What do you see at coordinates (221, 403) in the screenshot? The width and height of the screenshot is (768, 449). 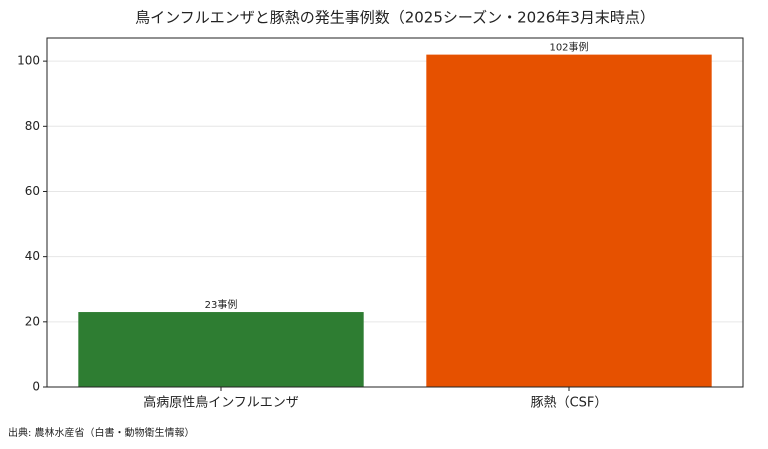 I see `x-tick-label: 高病原性鳥インフルエンザ` at bounding box center [221, 403].